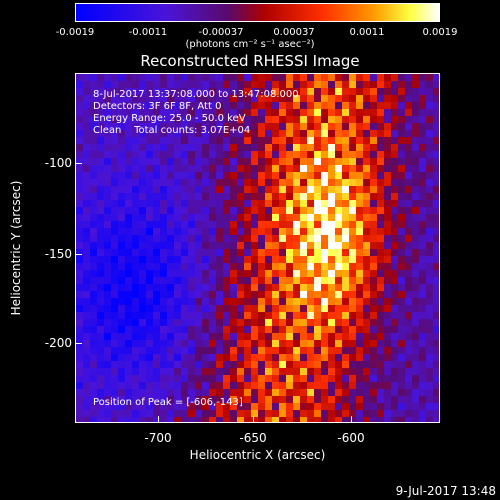 The image size is (500, 500). What do you see at coordinates (168, 402) in the screenshot?
I see `peak-position-label: Position of Peak = [-606,-143]` at bounding box center [168, 402].